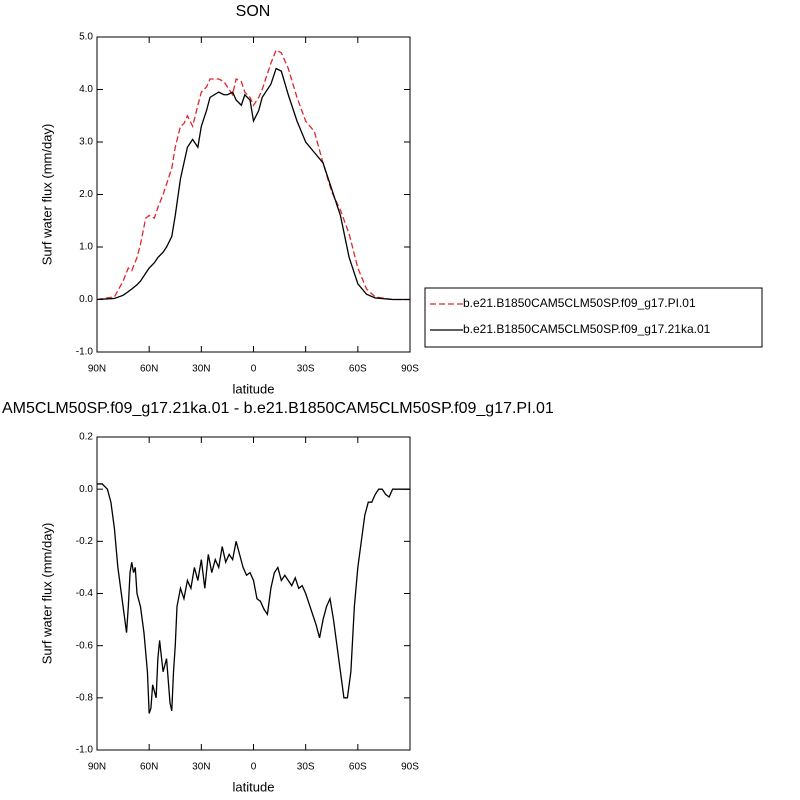  I want to click on legend-label: b.e21.B1850CAM5CLM50SP.f09_g17.PI.01, so click(579, 303).